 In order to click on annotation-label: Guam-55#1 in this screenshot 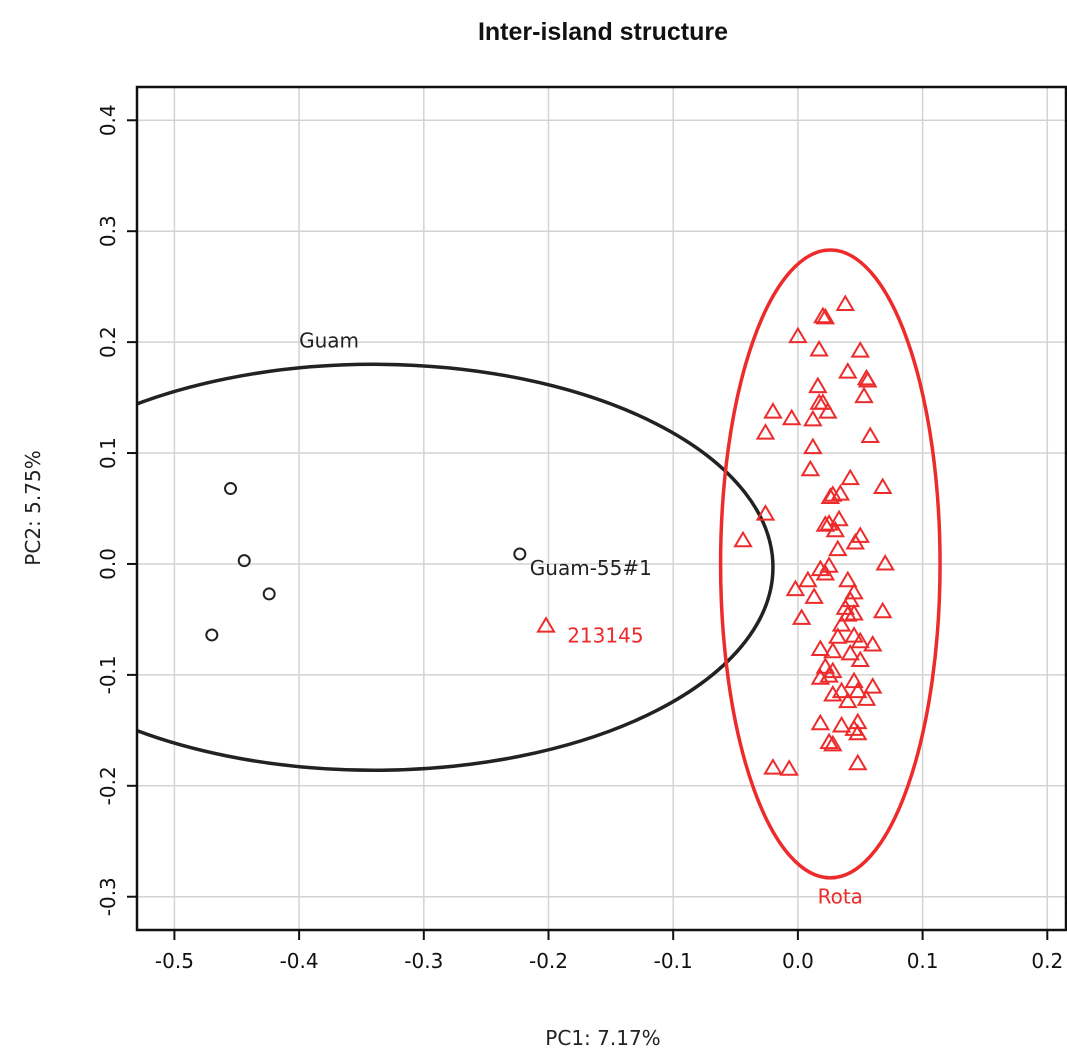, I will do `click(591, 568)`.